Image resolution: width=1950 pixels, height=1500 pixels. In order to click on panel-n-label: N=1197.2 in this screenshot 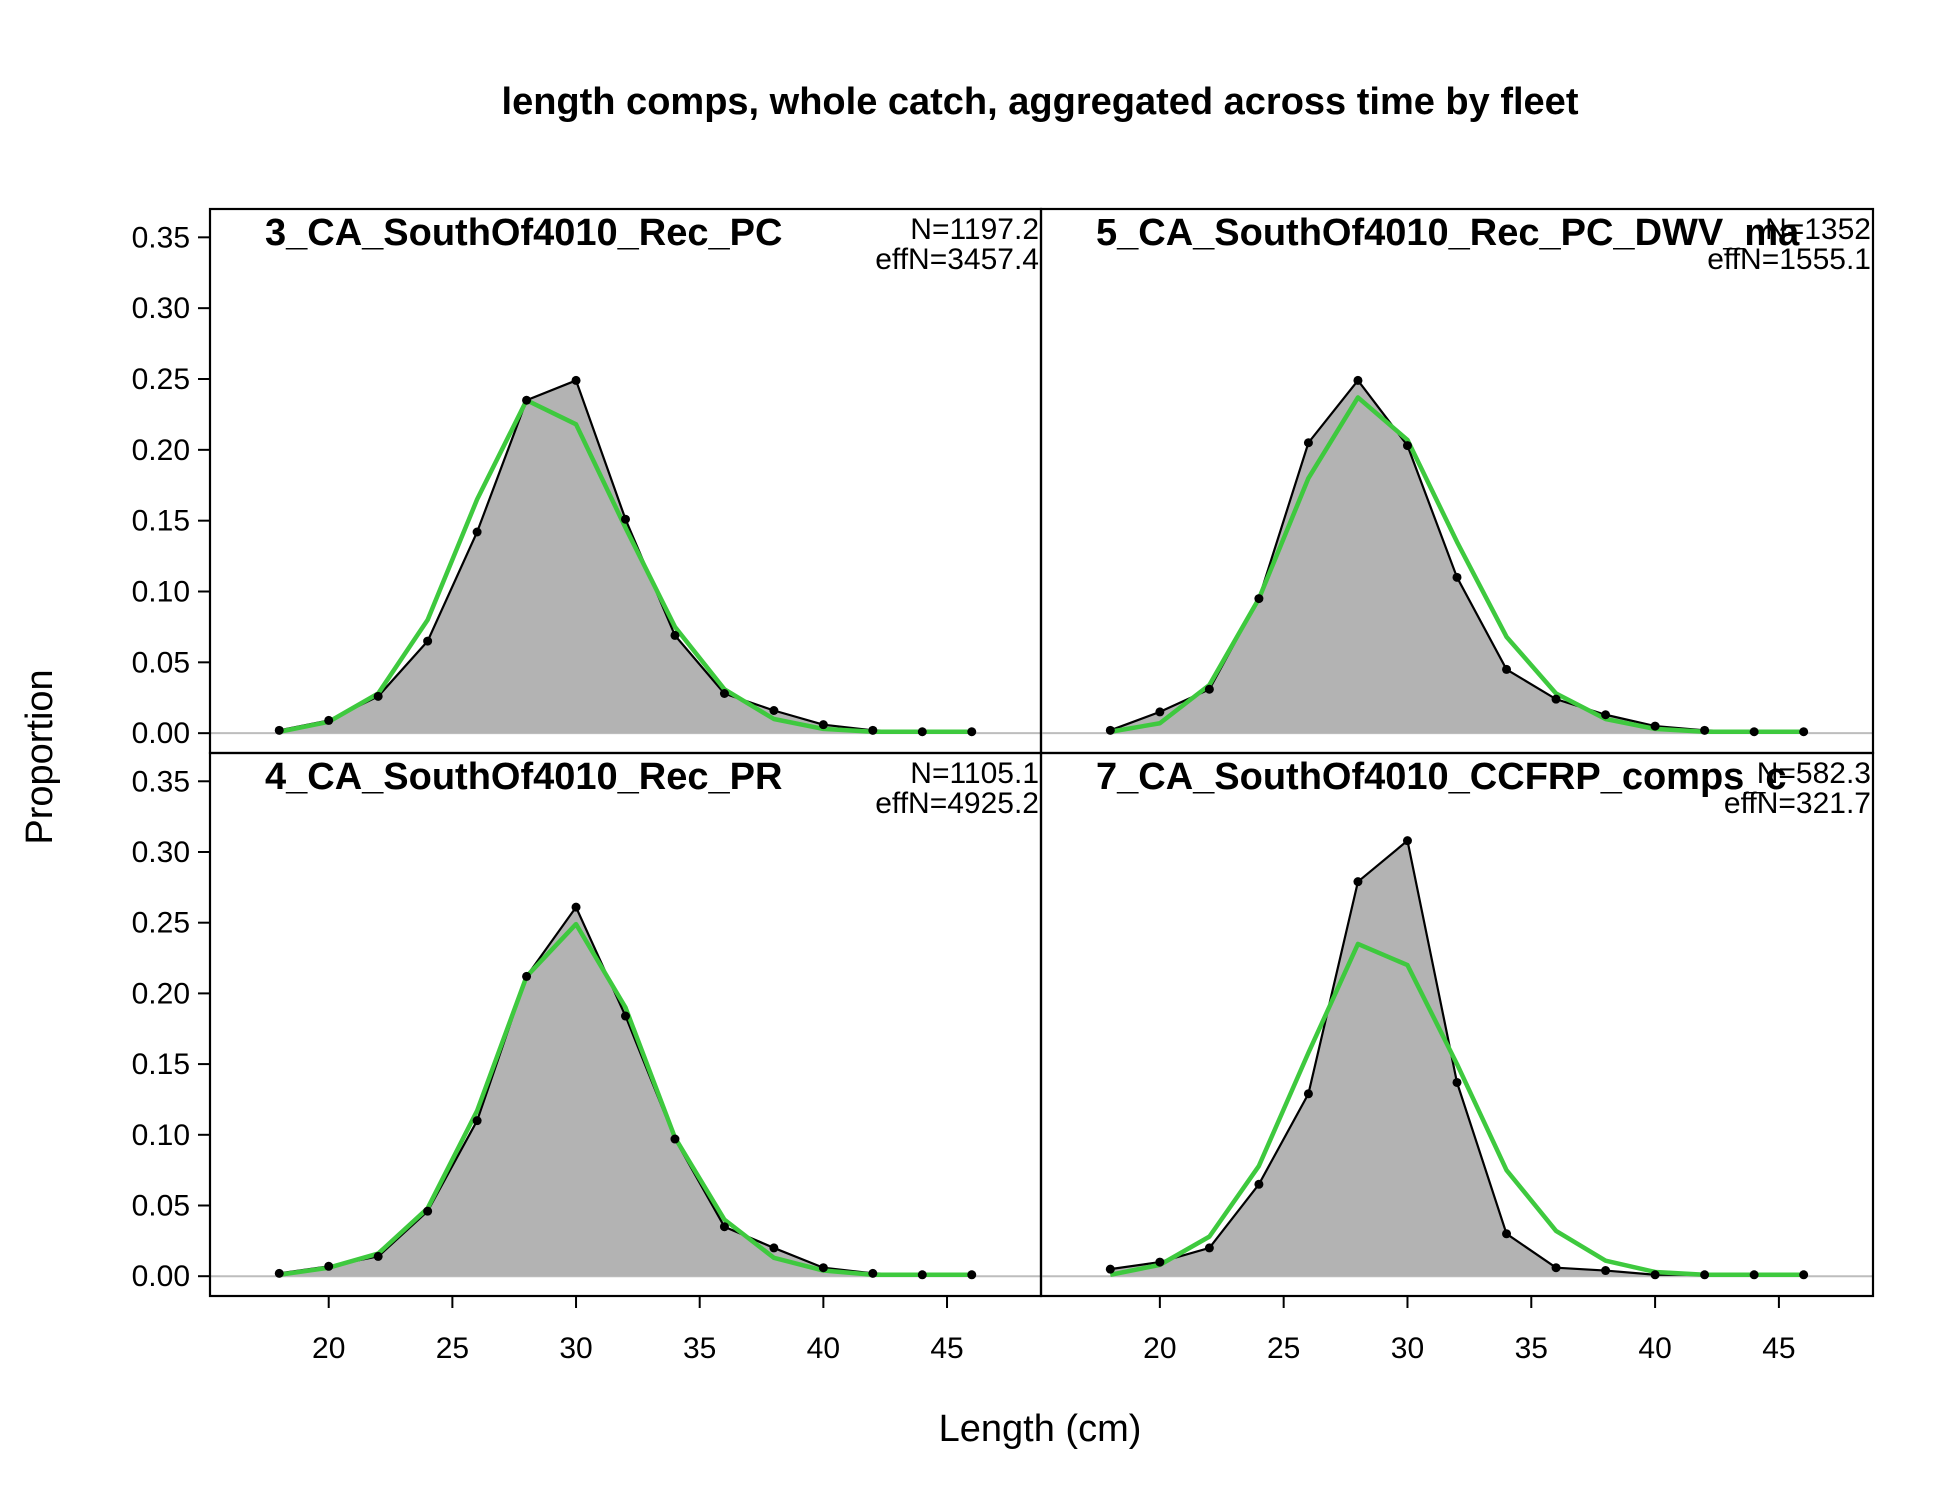, I will do `click(974, 229)`.